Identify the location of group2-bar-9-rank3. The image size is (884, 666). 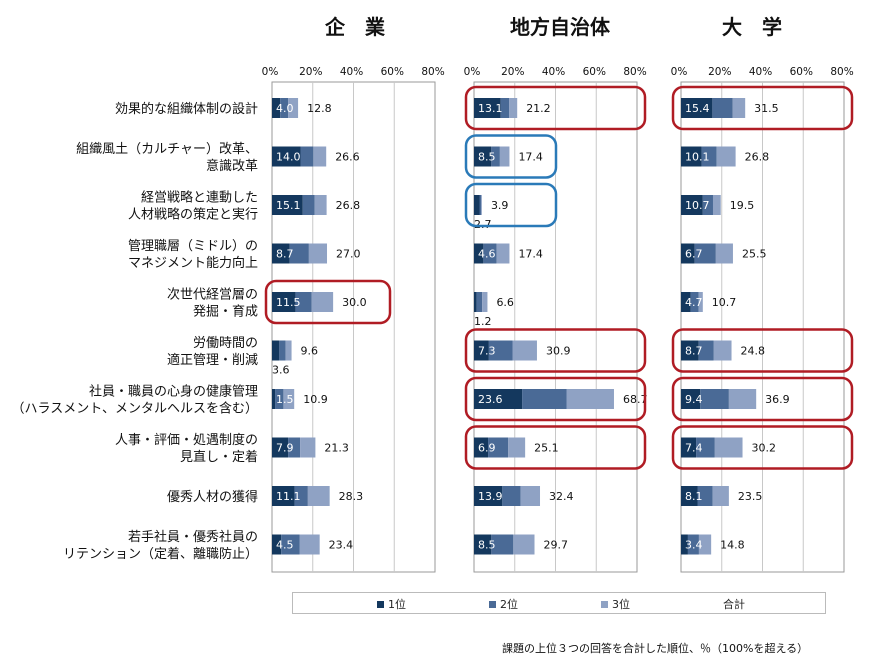
(705, 544).